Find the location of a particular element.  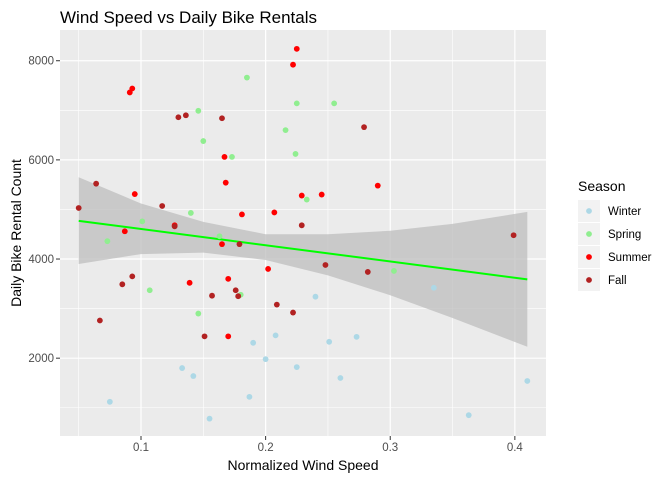

legend-item-summer: Summer is located at coordinates (615, 257).